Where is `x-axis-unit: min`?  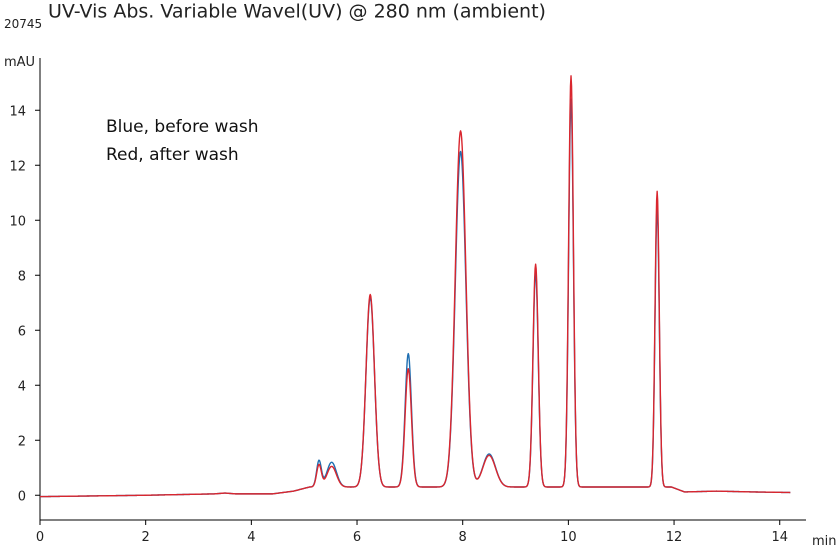 x-axis-unit: min is located at coordinates (824, 541).